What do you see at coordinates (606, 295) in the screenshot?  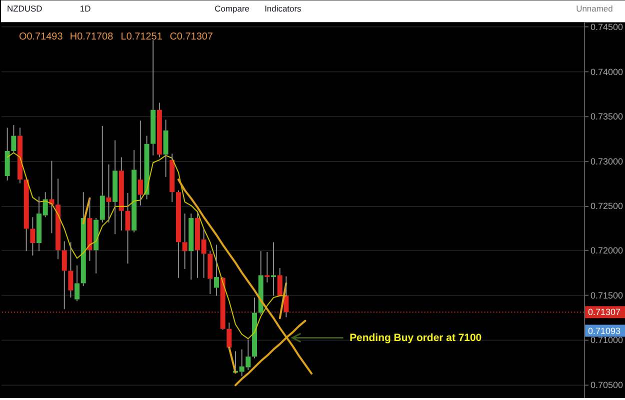 I see `y-tick-label: 0.71500` at bounding box center [606, 295].